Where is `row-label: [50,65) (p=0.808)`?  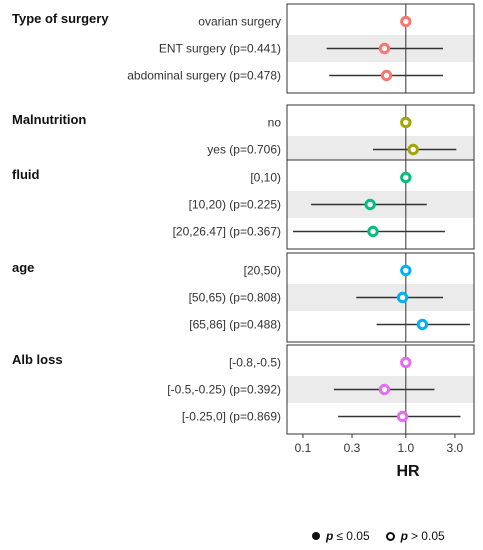 row-label: [50,65) (p=0.808) is located at coordinates (235, 298).